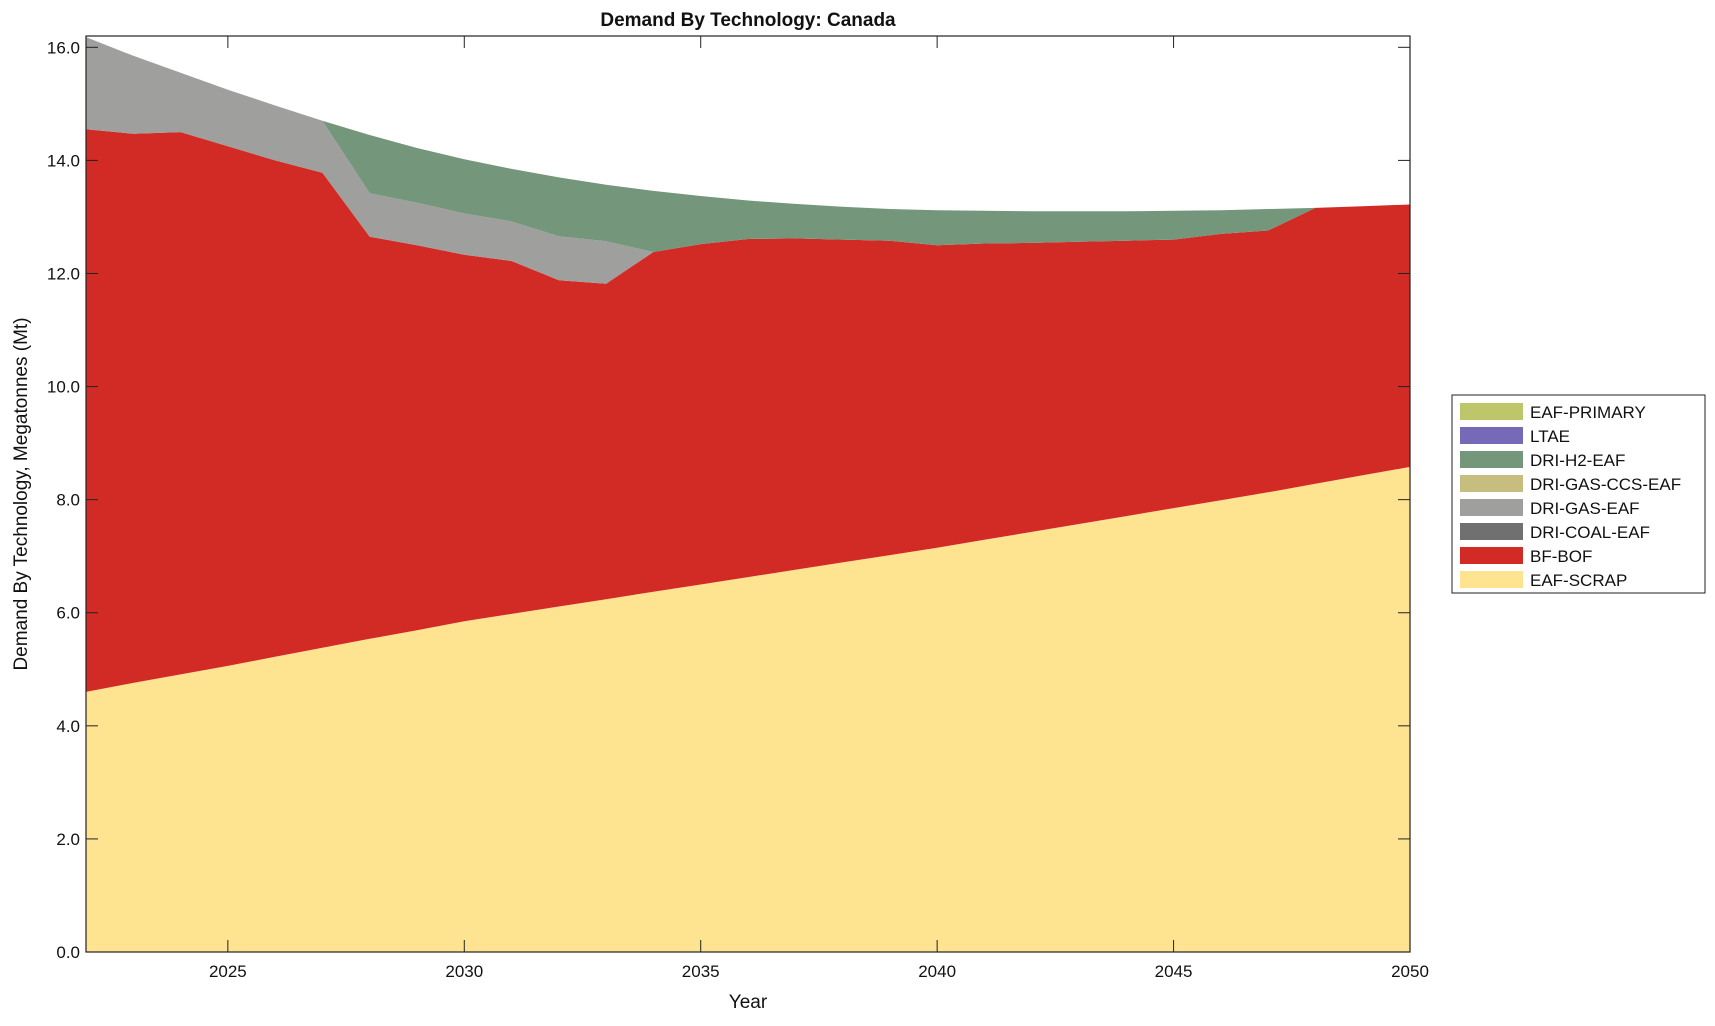 The width and height of the screenshot is (1715, 1026). I want to click on legend-label: EAF-PRIMARY, so click(1588, 412).